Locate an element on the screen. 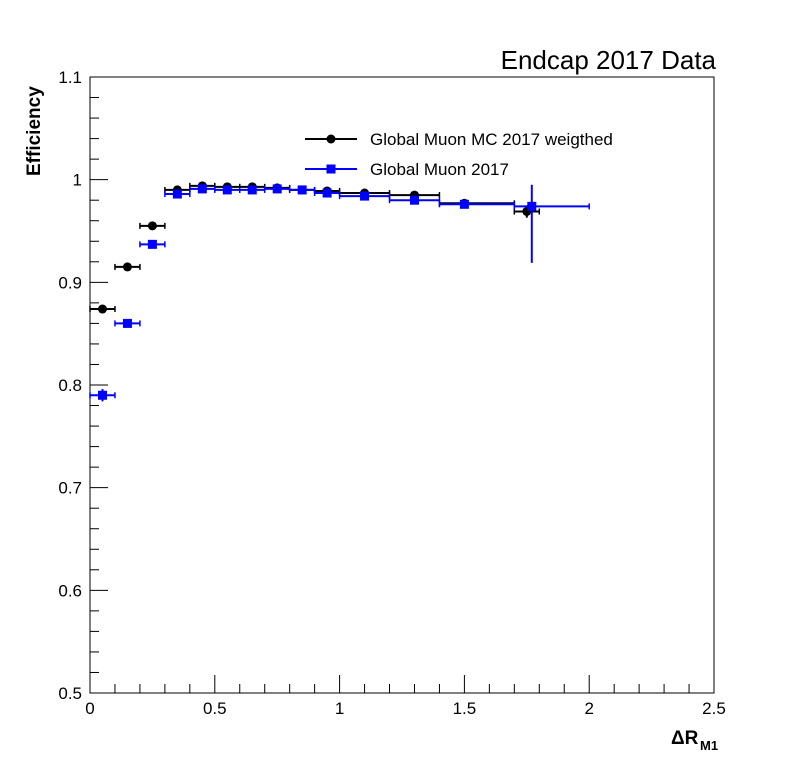 The image size is (796, 772). legend-entry-2: Global Muon 2017 is located at coordinates (407, 169).